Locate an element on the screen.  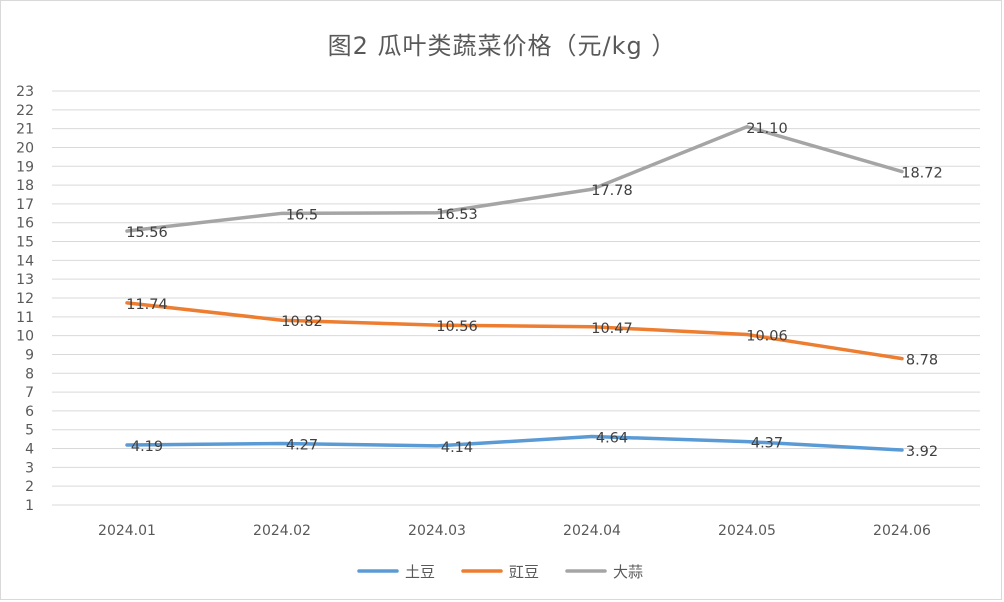
data-label: 10.47 is located at coordinates (612, 329).